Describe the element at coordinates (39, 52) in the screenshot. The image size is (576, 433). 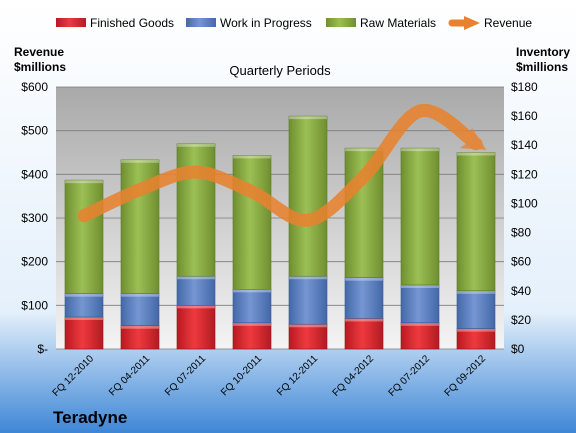
I see `left-axis-title-line1: Revenue` at that location.